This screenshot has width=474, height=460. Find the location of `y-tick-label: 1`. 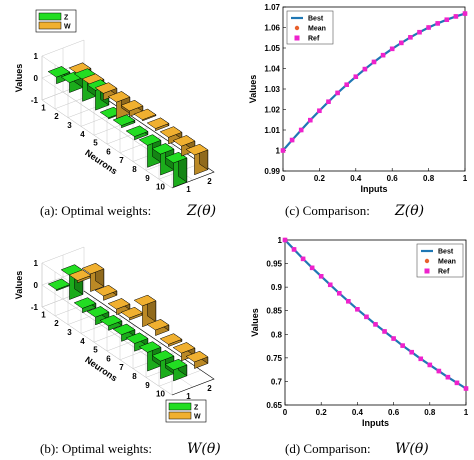

y-tick-label: 1 is located at coordinates (278, 151).